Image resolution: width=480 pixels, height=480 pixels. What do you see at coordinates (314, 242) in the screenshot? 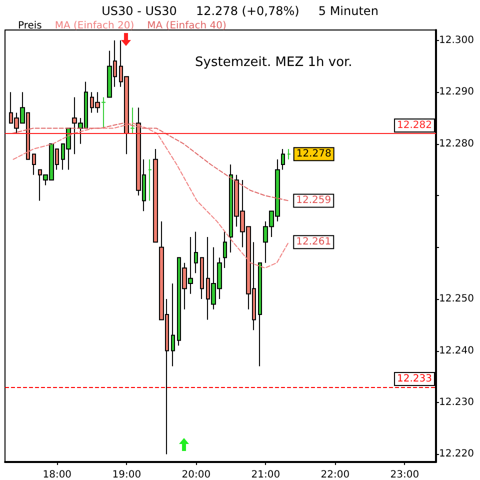
I see `annotation: 12.261` at bounding box center [314, 242].